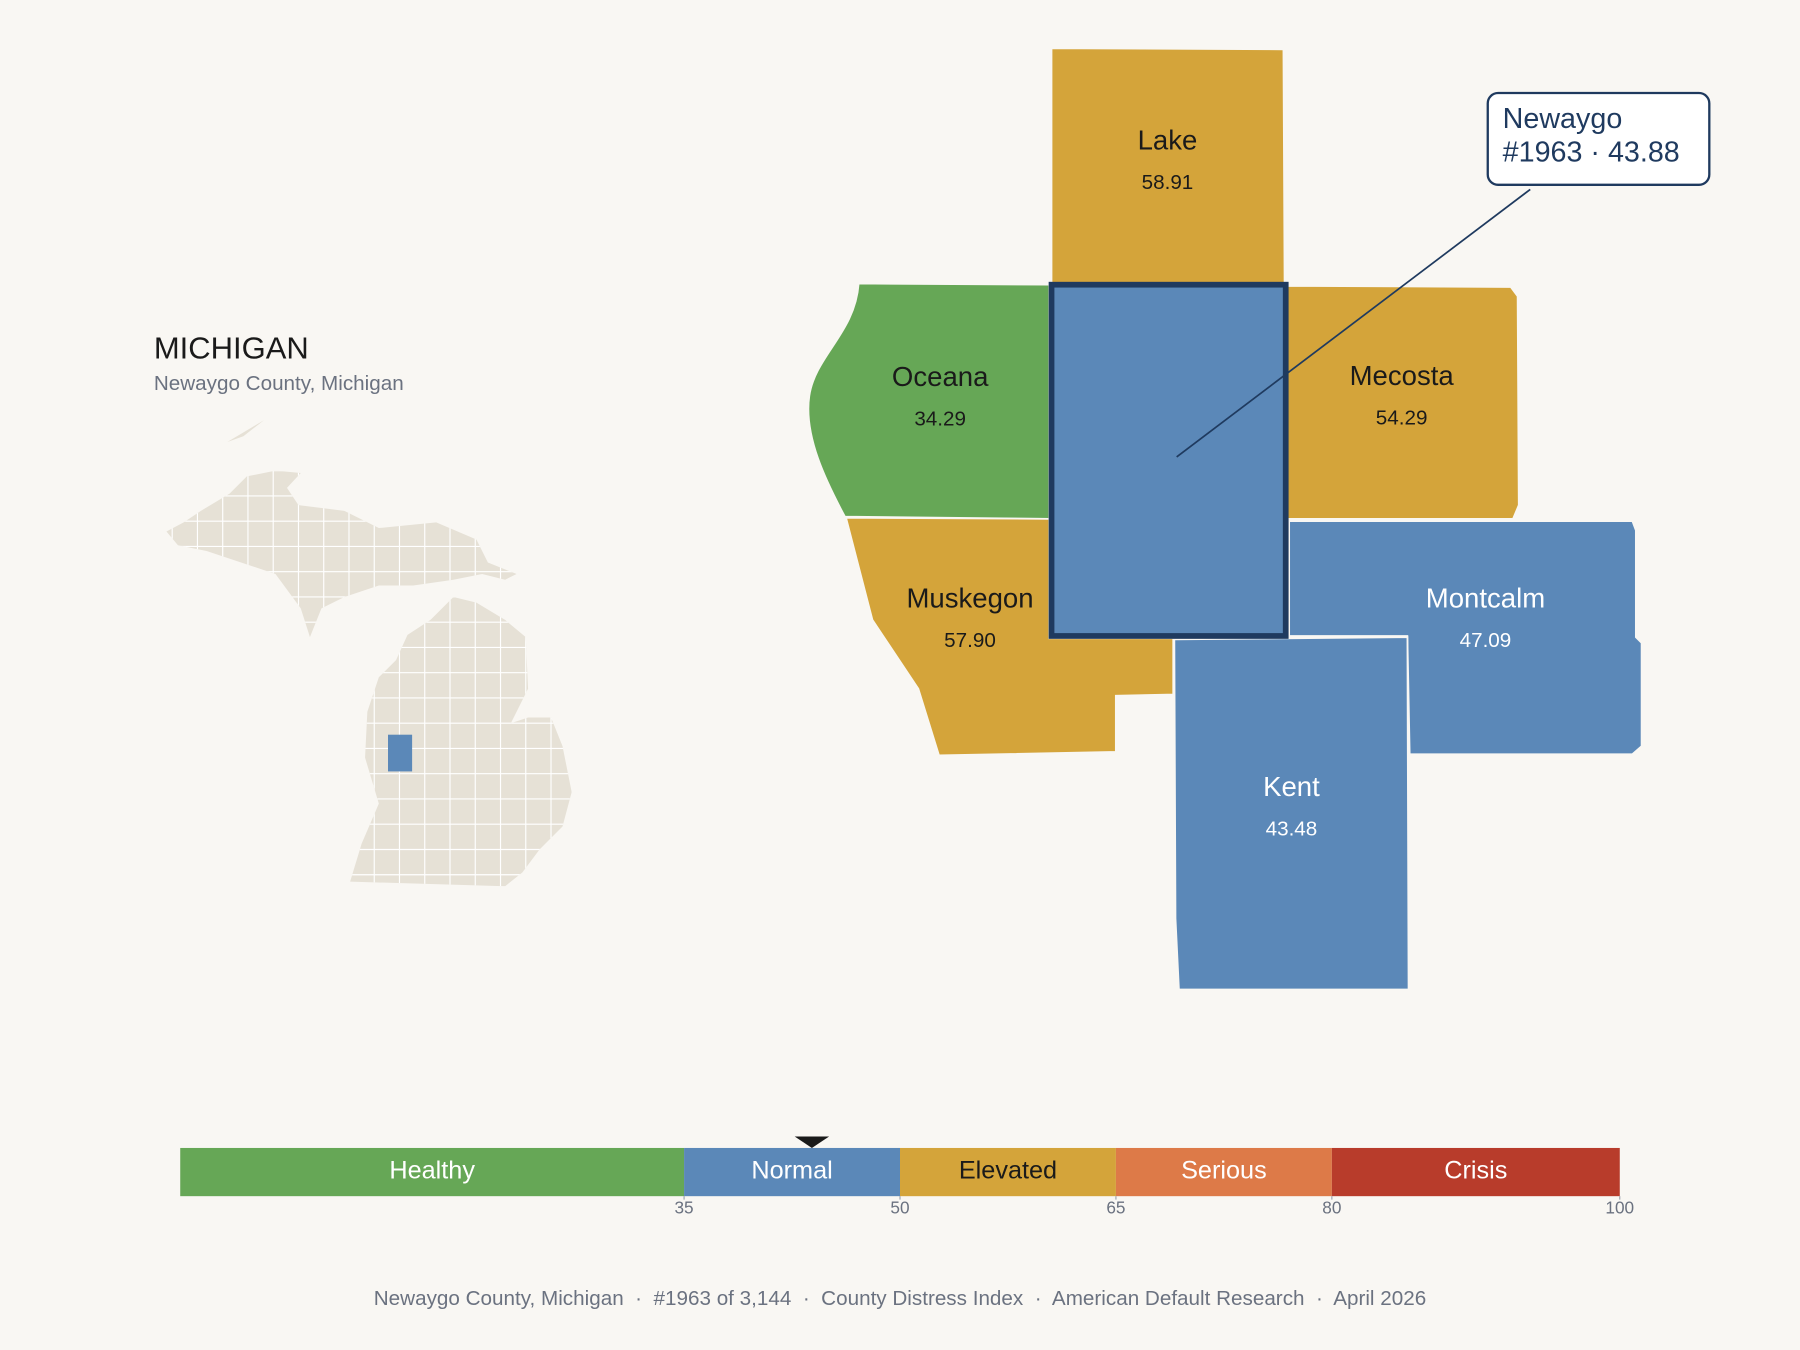 The image size is (1800, 1350). I want to click on scale-label: Healthy, so click(432, 1171).